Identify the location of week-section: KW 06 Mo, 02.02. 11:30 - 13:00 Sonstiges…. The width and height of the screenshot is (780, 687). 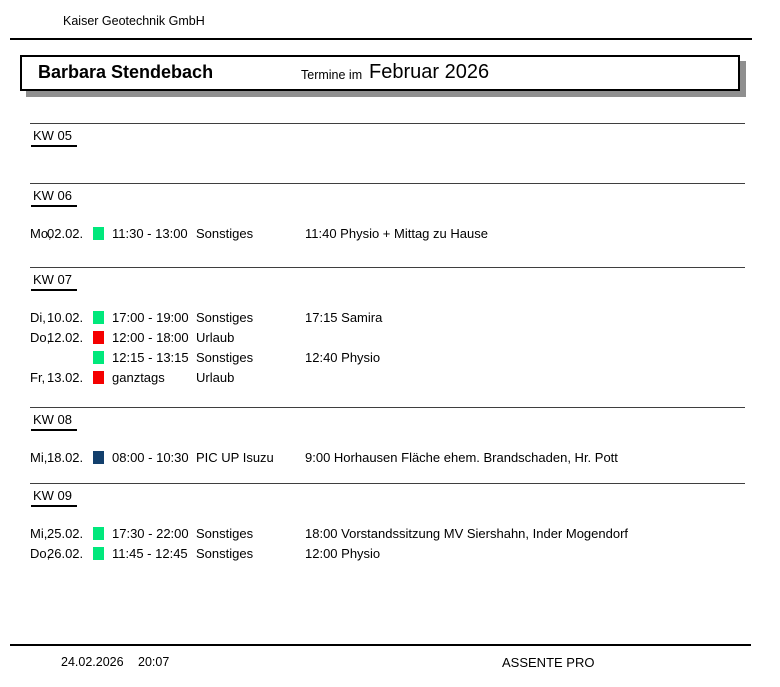
(387, 213).